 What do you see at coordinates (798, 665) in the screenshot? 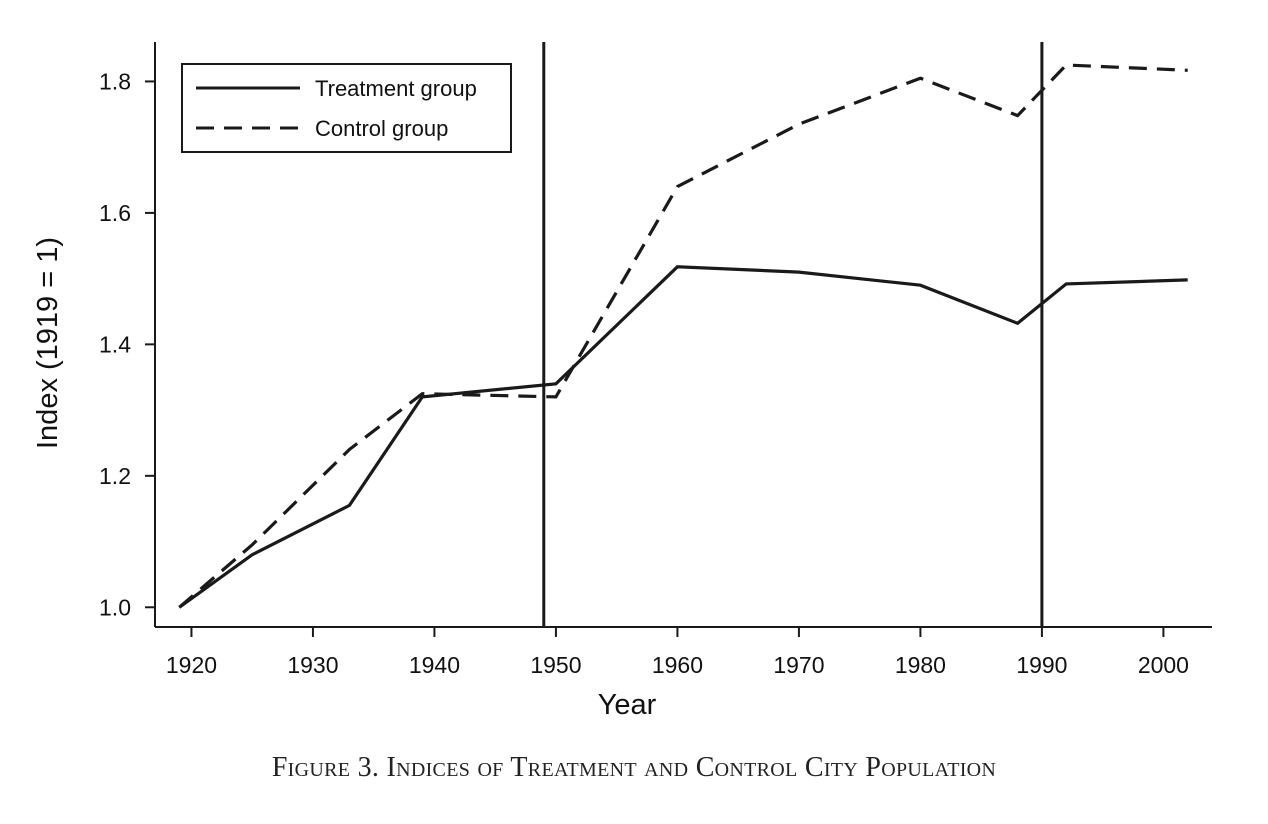
I see `x-tick-label: 1970` at bounding box center [798, 665].